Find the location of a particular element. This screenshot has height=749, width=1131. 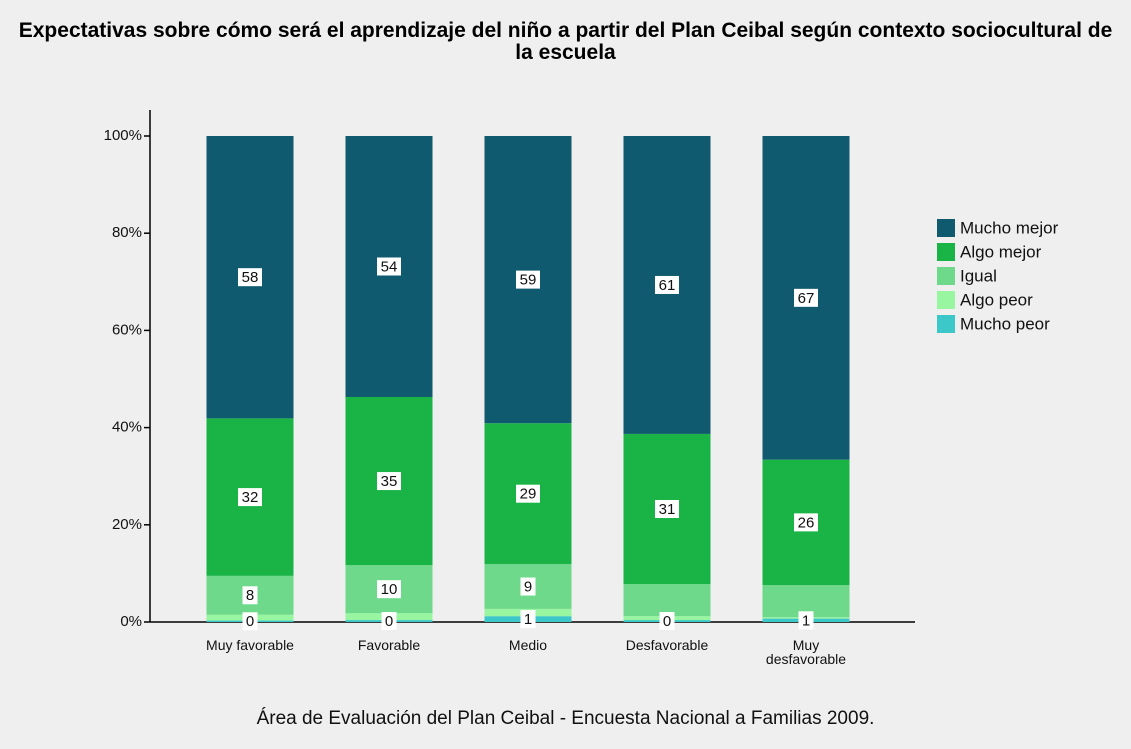

data-label: 32 is located at coordinates (250, 497).